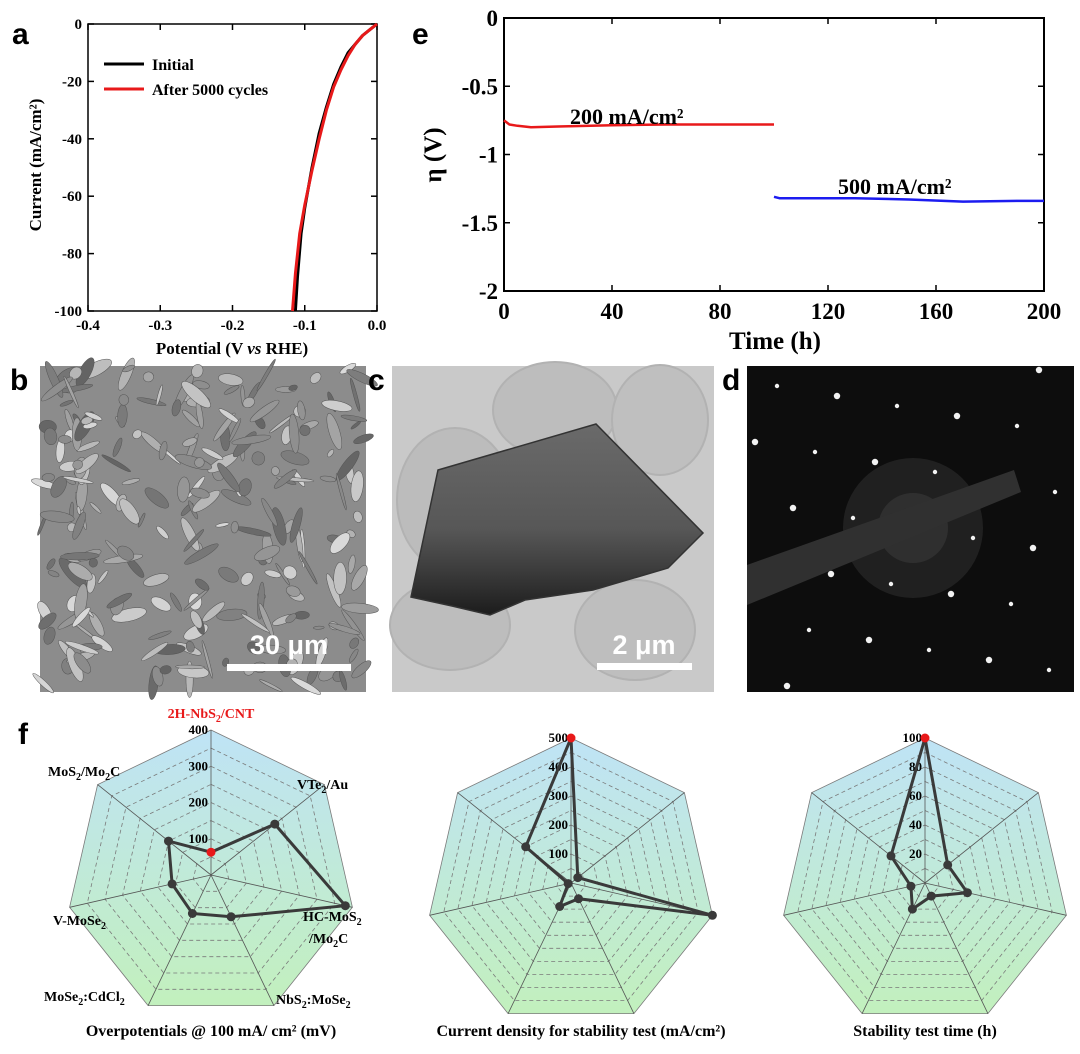 The height and width of the screenshot is (1054, 1080). I want to click on panel-e-xtick-label: 40, so click(612, 311).